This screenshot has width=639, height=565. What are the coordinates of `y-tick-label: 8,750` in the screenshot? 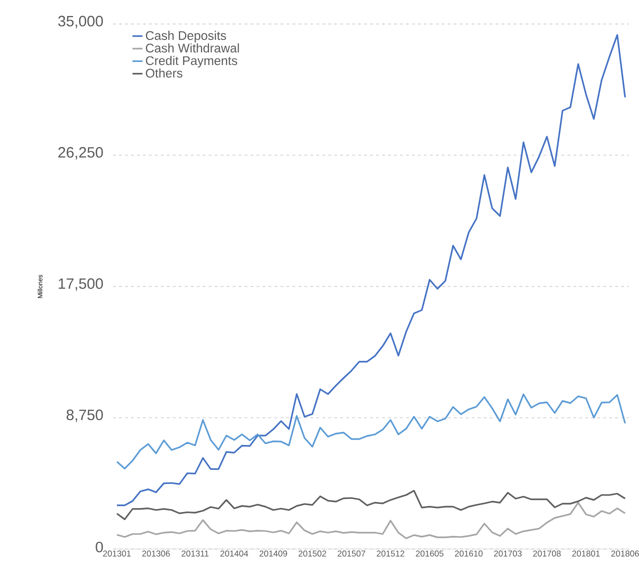 It's located at (84, 416).